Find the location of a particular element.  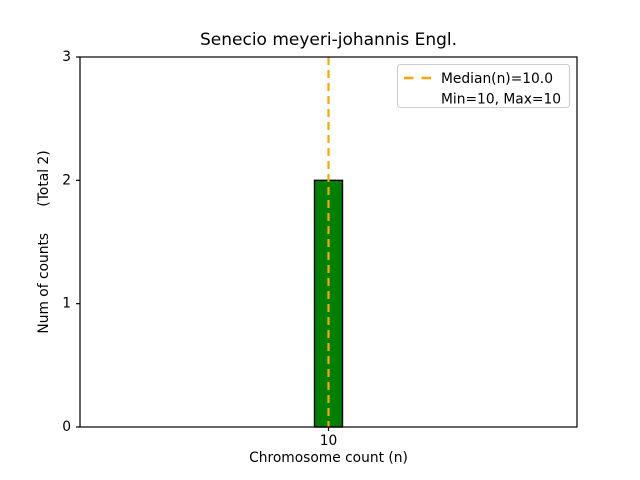

legend-median-label: Median(n)=10.0 is located at coordinates (497, 79).